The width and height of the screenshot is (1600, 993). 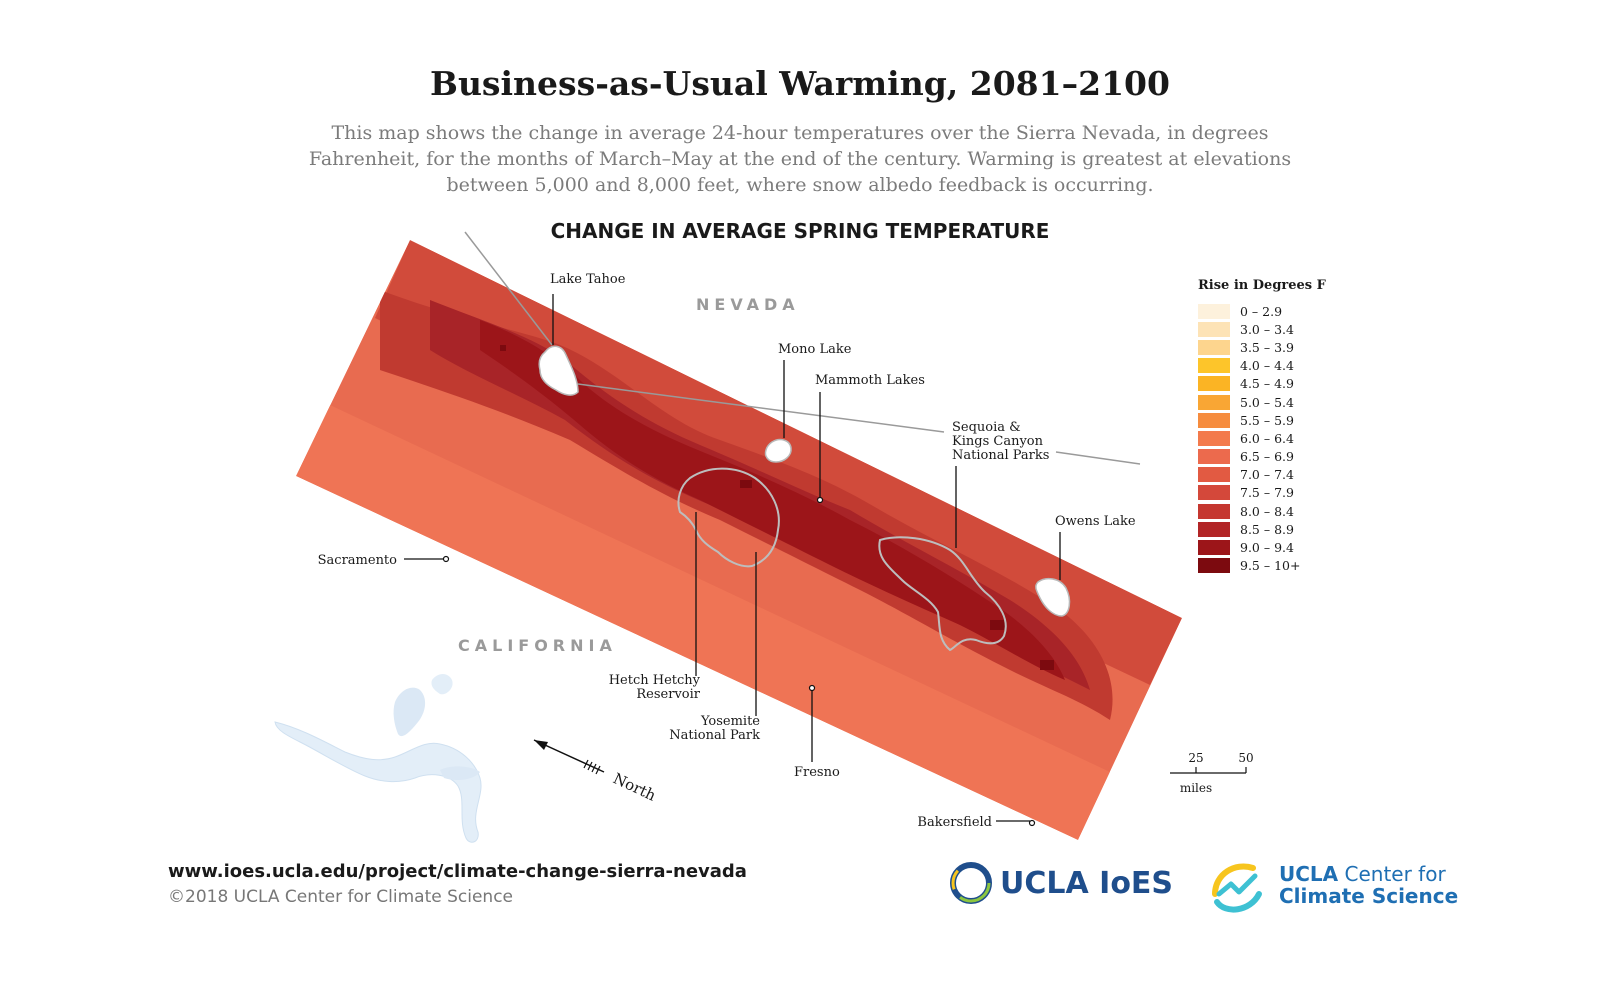 I want to click on north-arrow-icon, so click(x=569, y=757).